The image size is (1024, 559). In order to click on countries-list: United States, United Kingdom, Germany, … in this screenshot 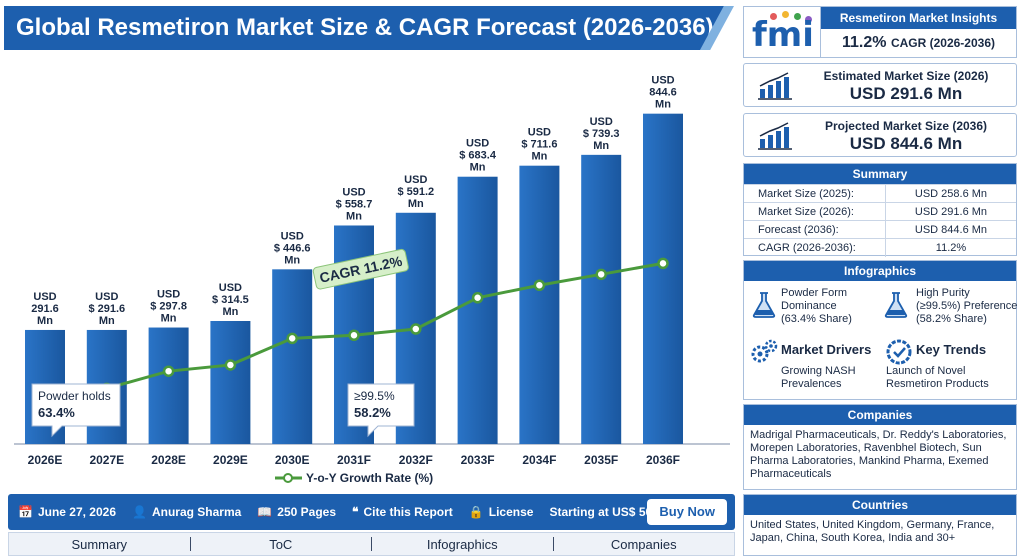, I will do `click(872, 531)`.